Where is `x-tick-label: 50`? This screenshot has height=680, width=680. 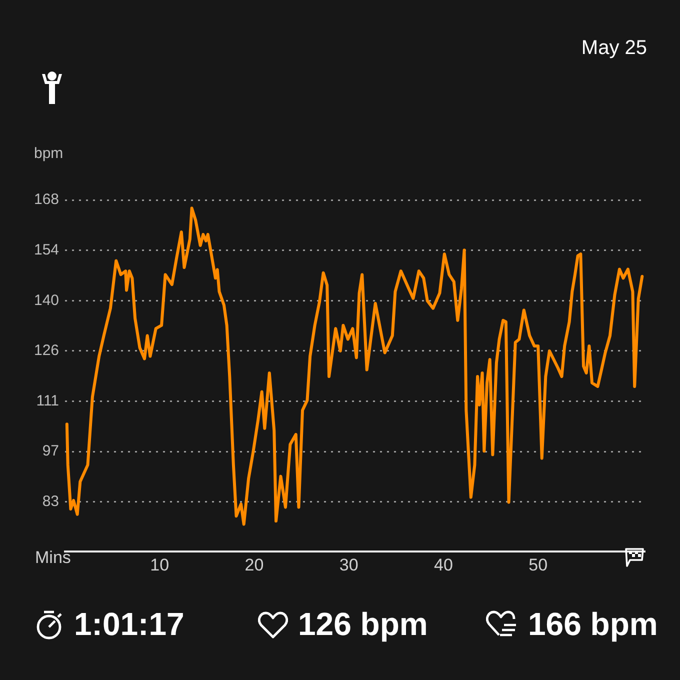
x-tick-label: 50 is located at coordinates (538, 564).